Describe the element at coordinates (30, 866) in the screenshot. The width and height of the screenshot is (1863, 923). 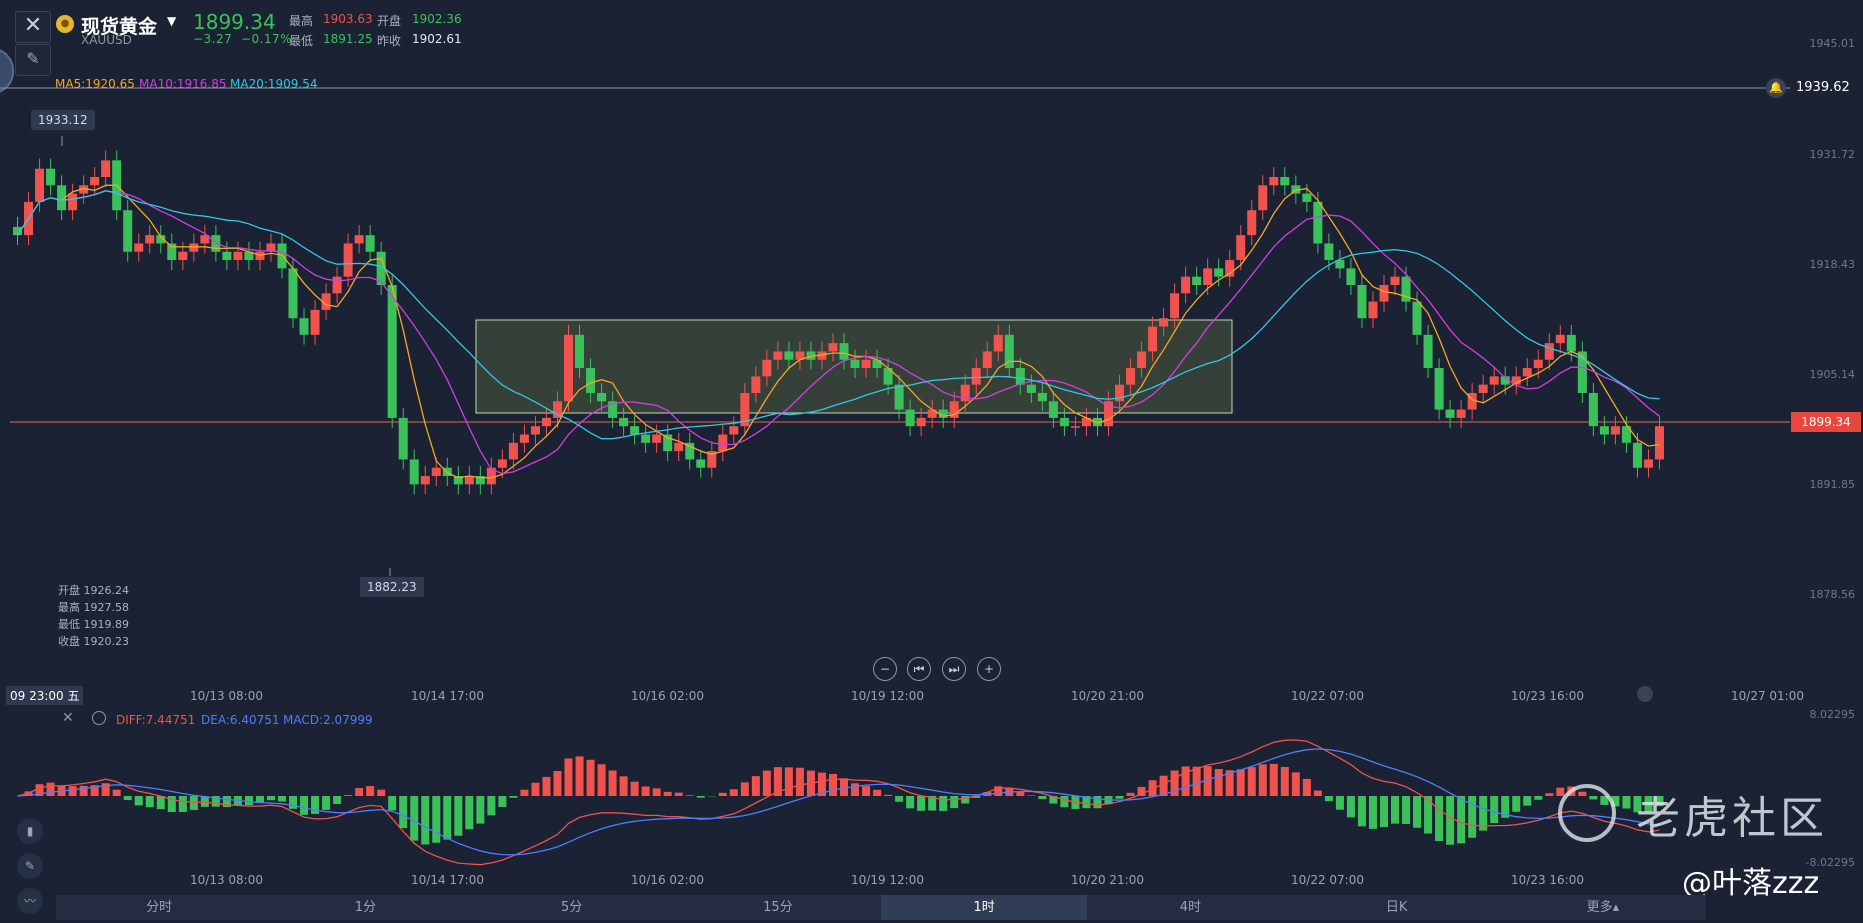
I see `draw-icon: ✎` at that location.